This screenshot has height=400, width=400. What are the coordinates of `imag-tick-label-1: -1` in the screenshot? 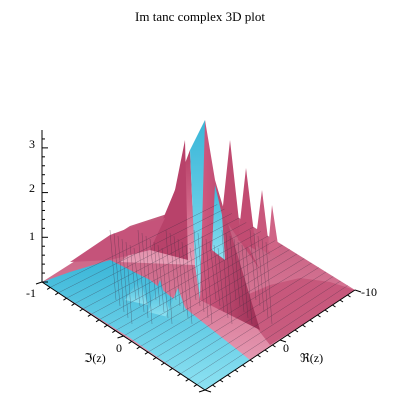 It's located at (31, 293).